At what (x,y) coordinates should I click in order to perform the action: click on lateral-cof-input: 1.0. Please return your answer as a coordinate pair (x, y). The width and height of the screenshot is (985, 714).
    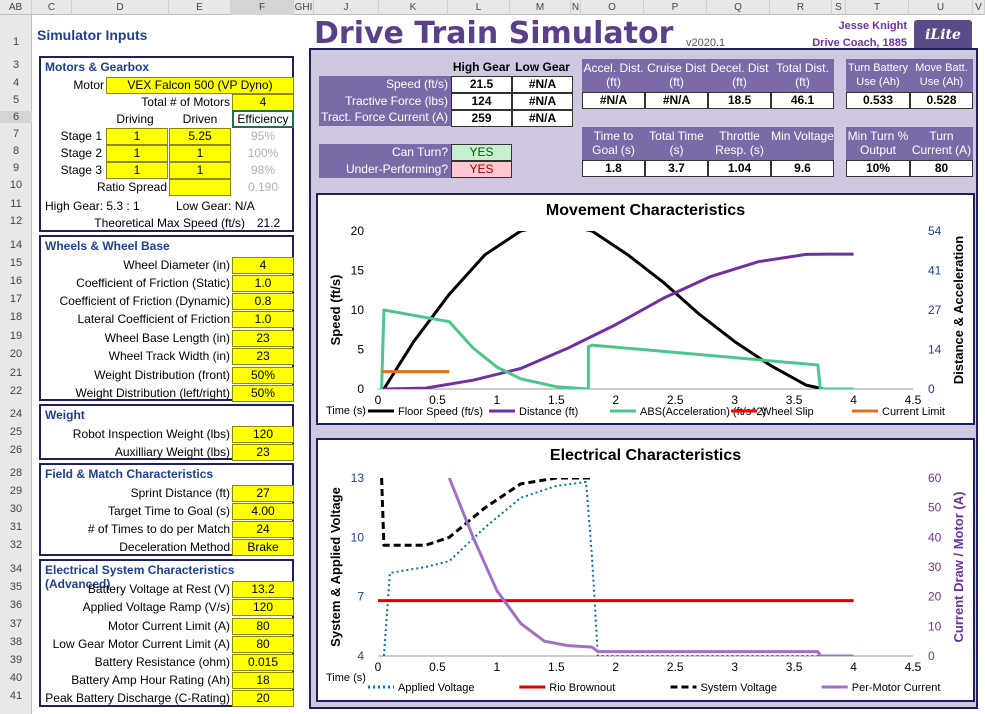
    Looking at the image, I should click on (263, 319).